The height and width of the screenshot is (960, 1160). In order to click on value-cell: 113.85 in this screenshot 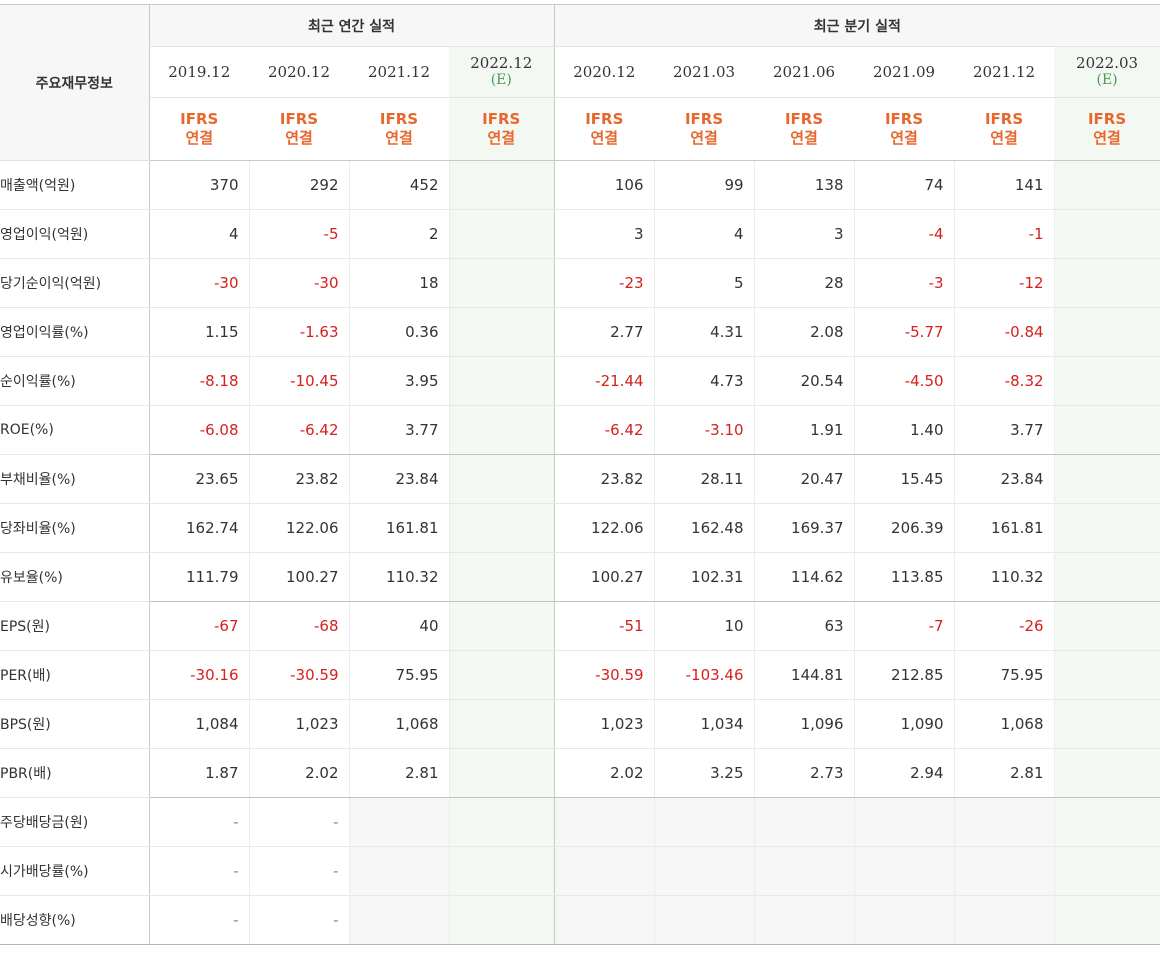, I will do `click(904, 577)`.